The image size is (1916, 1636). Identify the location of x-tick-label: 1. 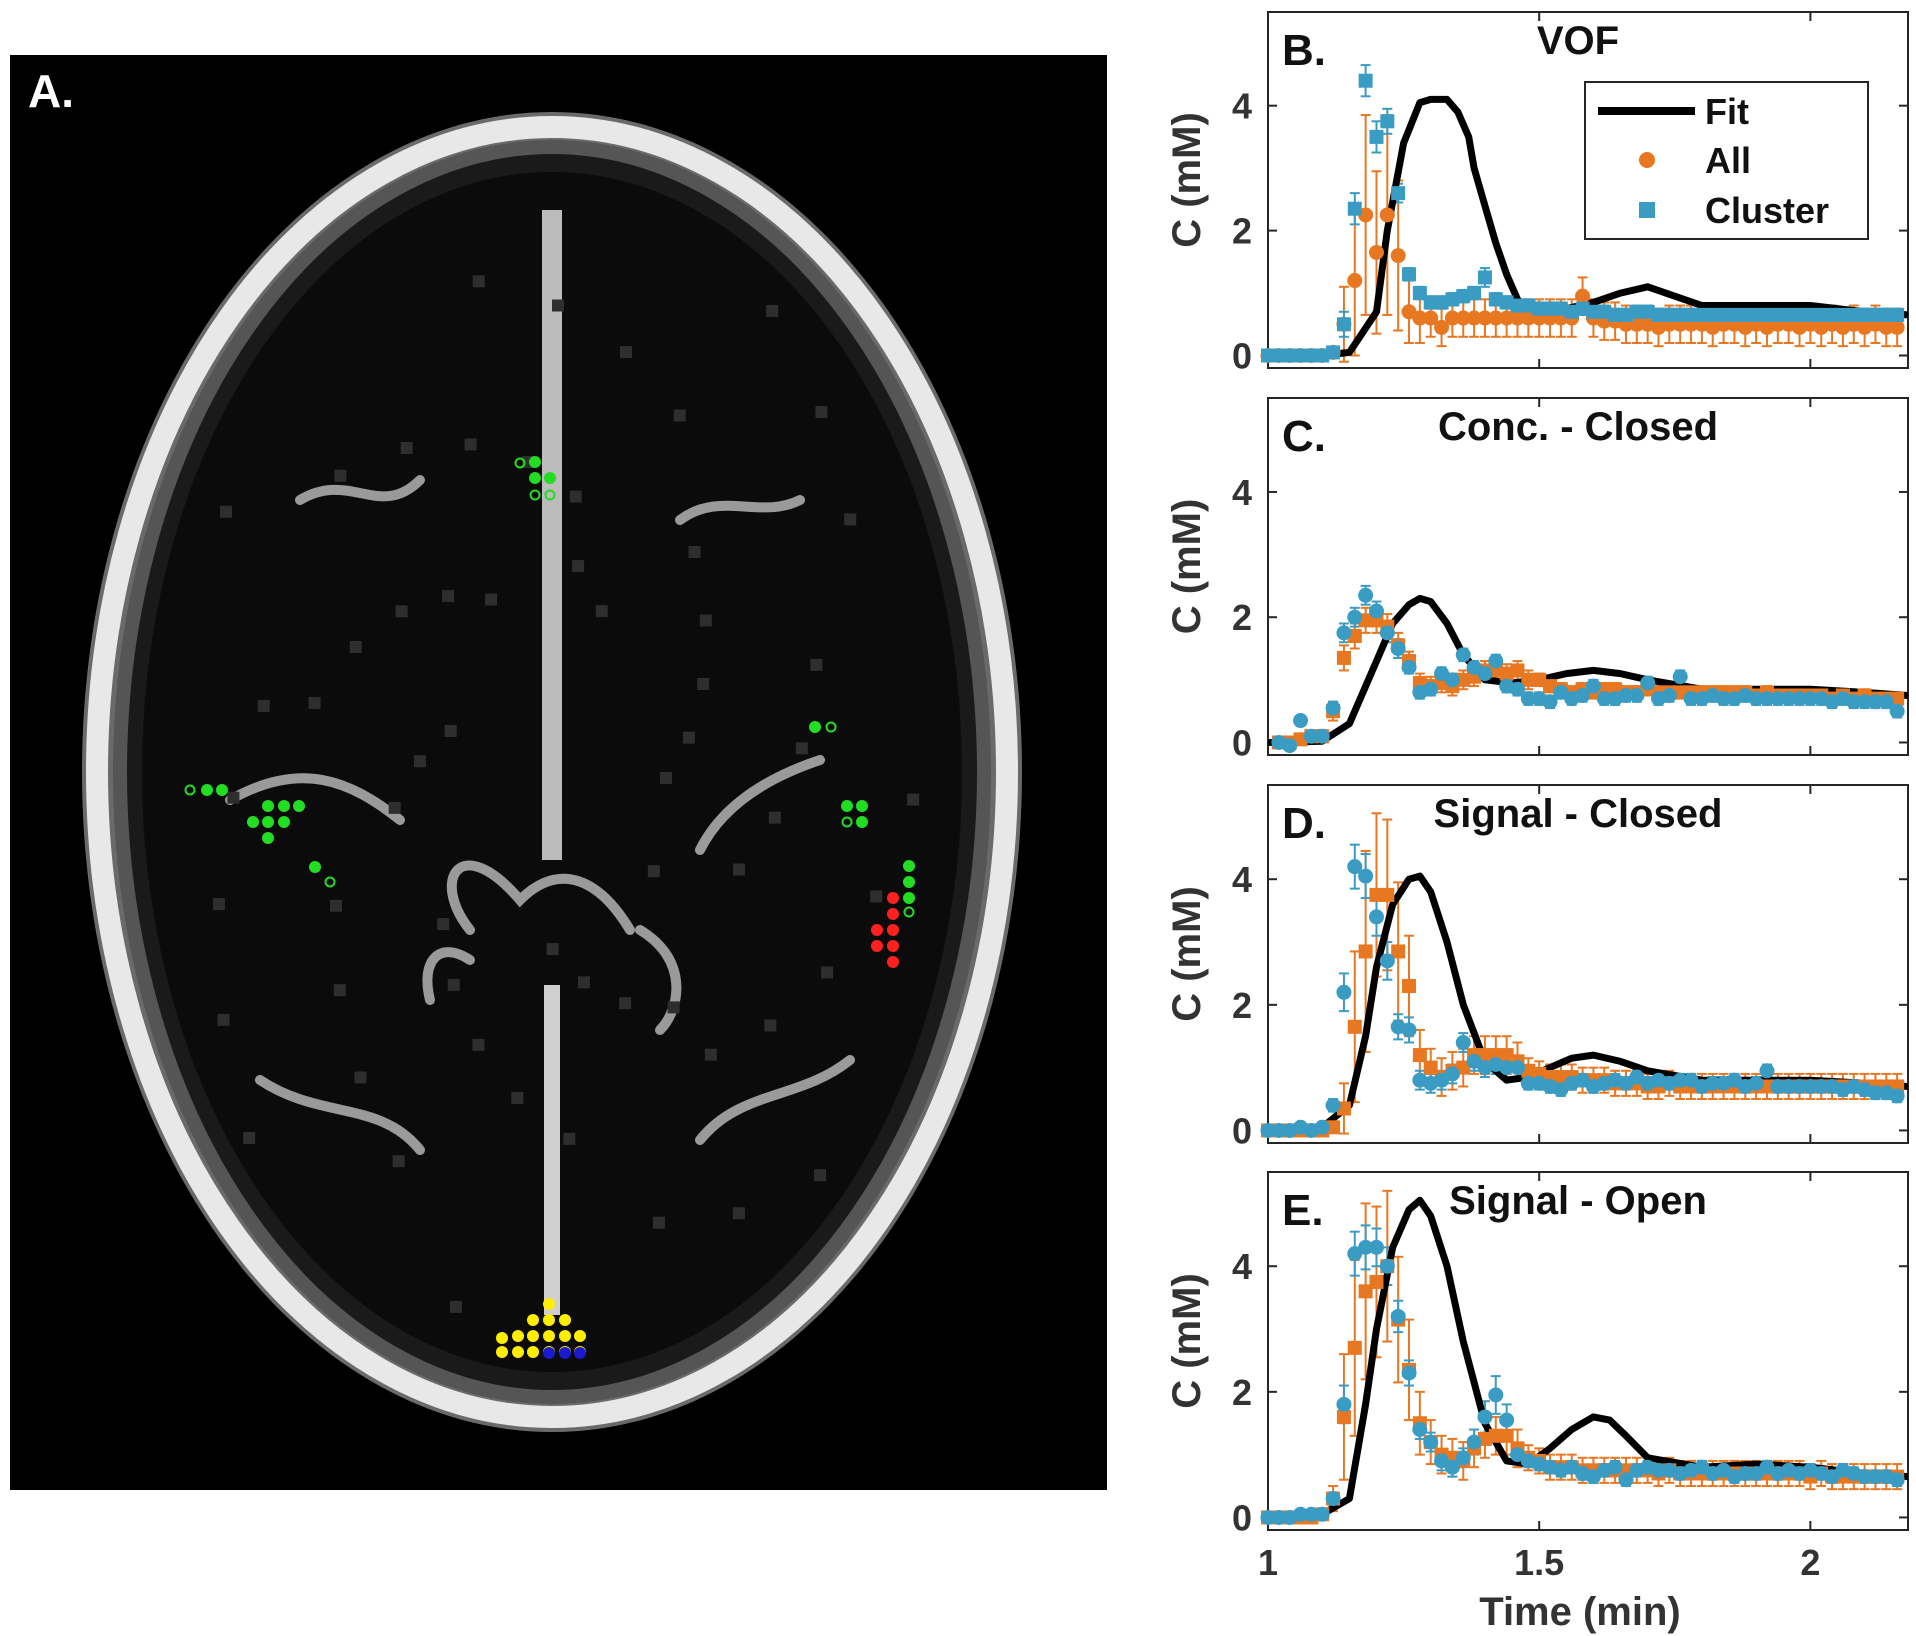
(1268, 1562).